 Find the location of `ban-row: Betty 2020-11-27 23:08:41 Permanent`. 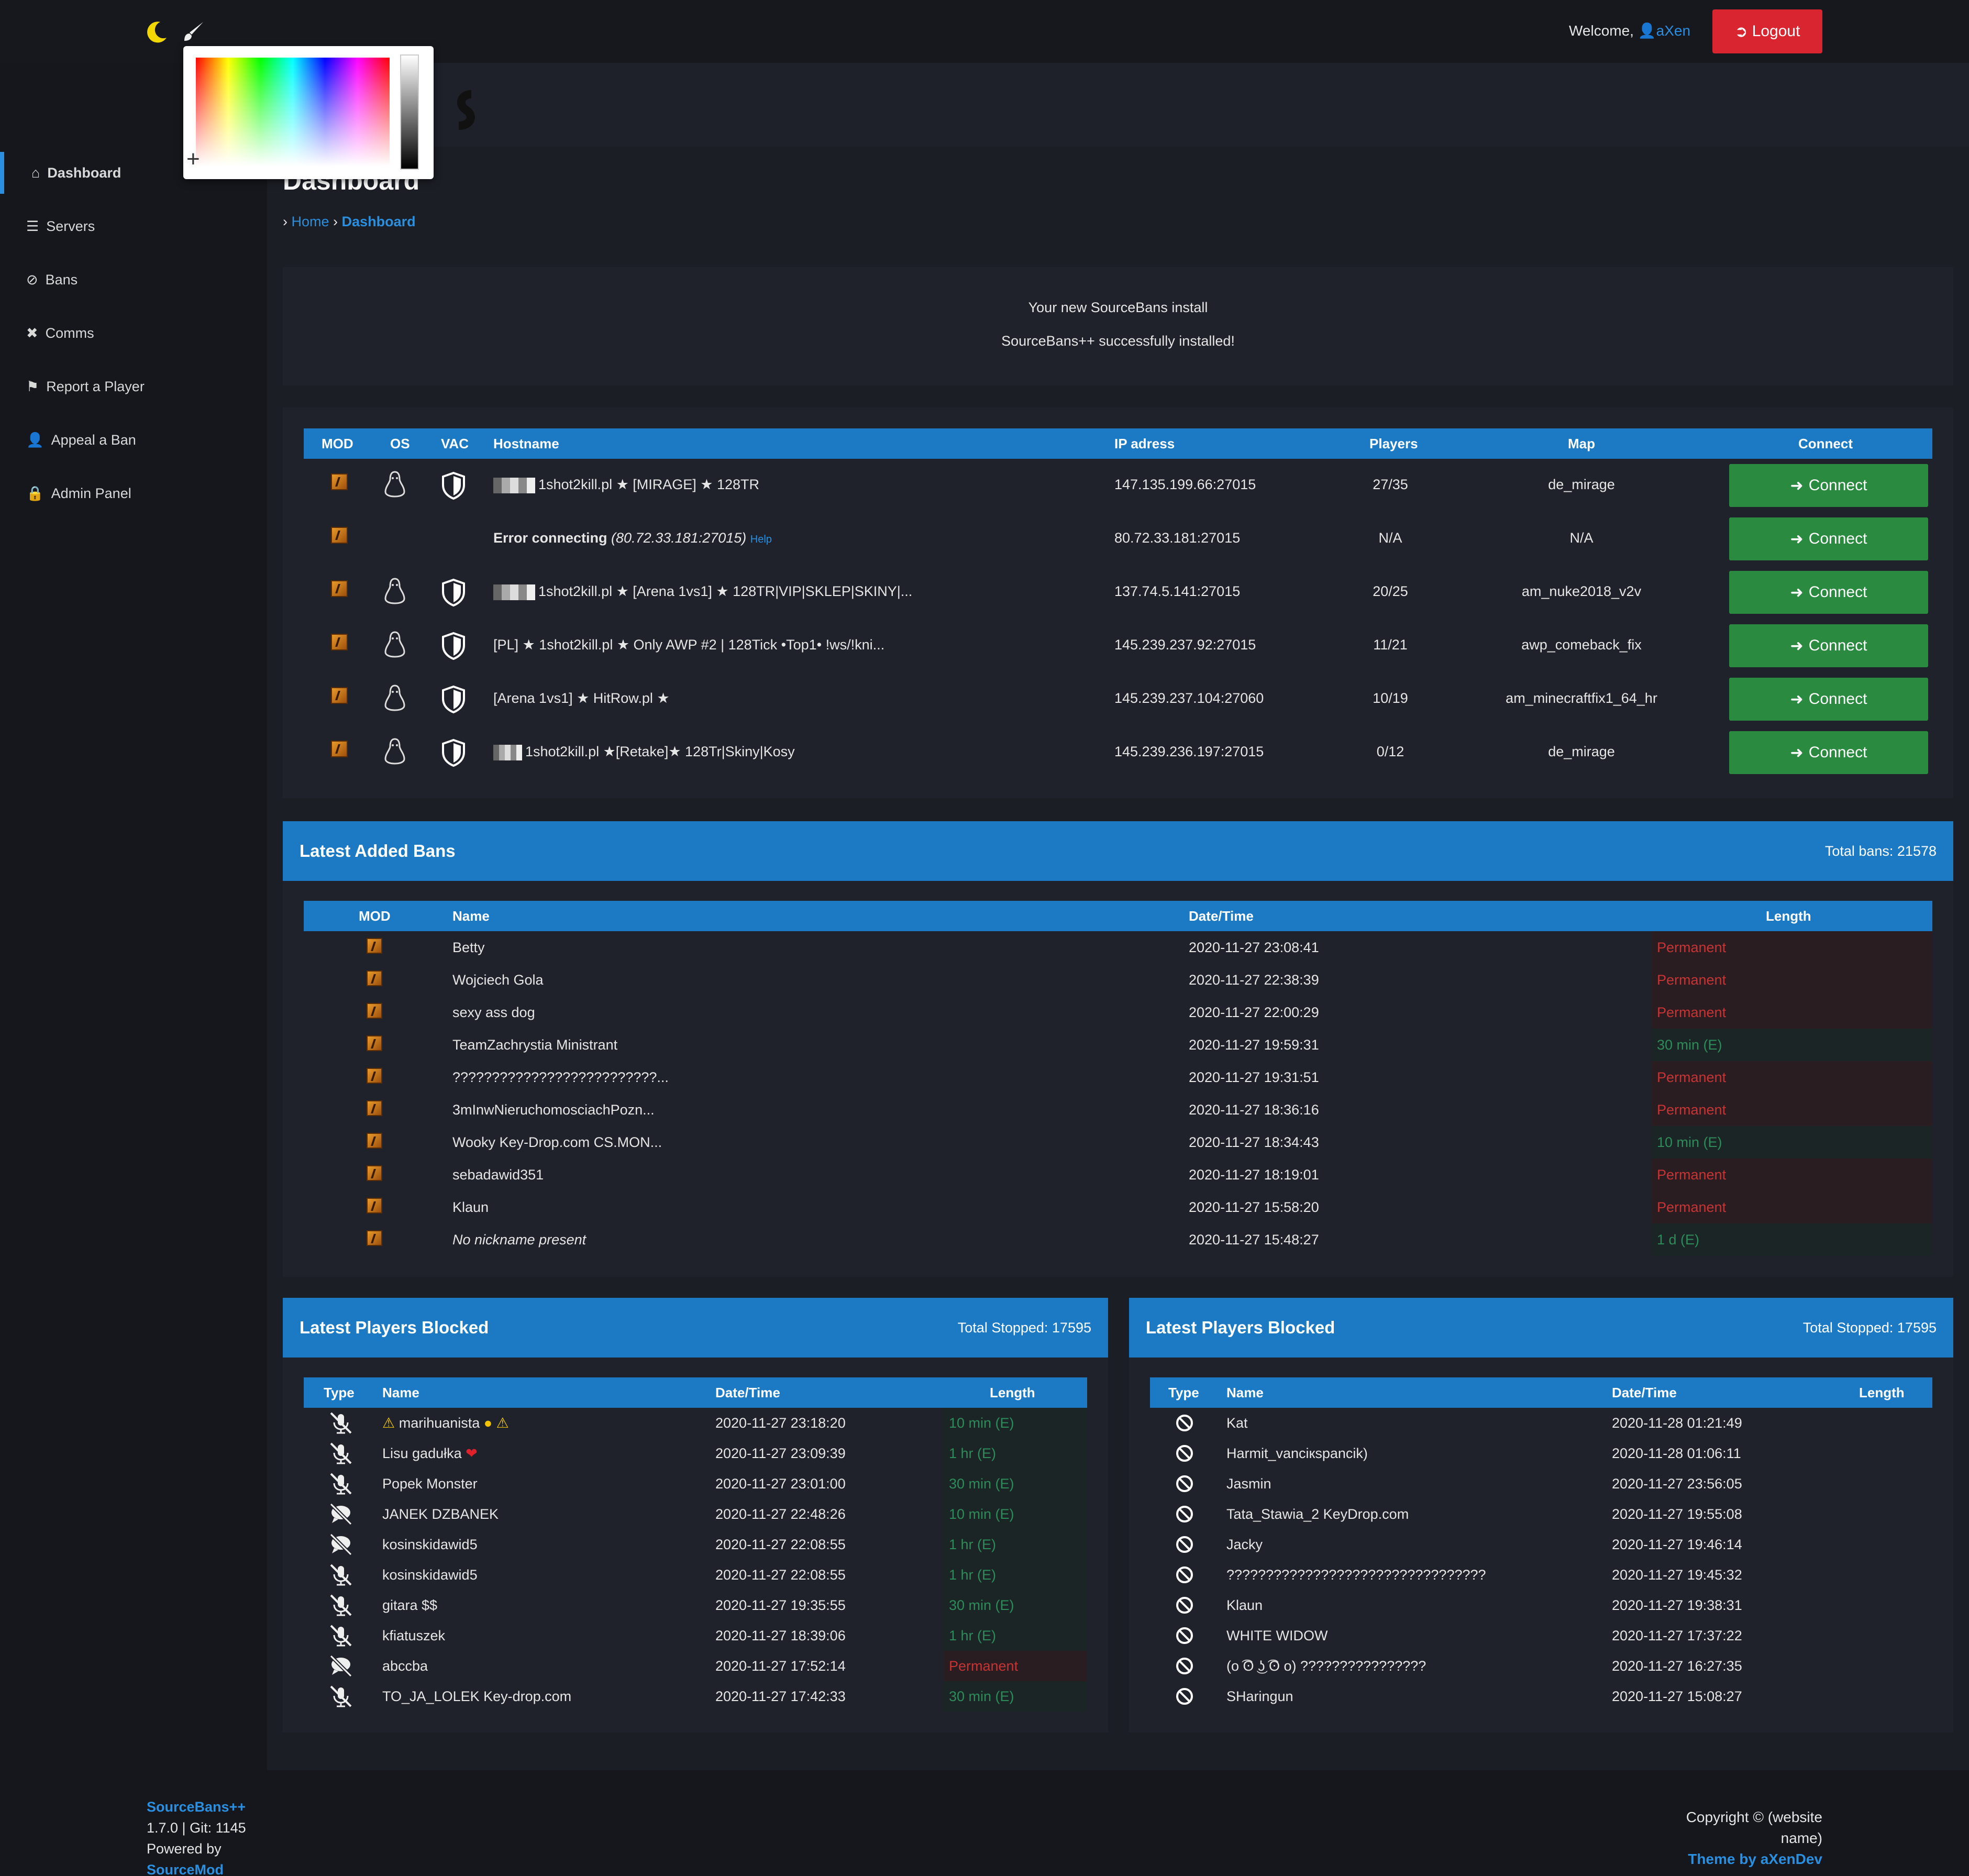

ban-row: Betty 2020-11-27 23:08:41 Permanent is located at coordinates (1118, 947).